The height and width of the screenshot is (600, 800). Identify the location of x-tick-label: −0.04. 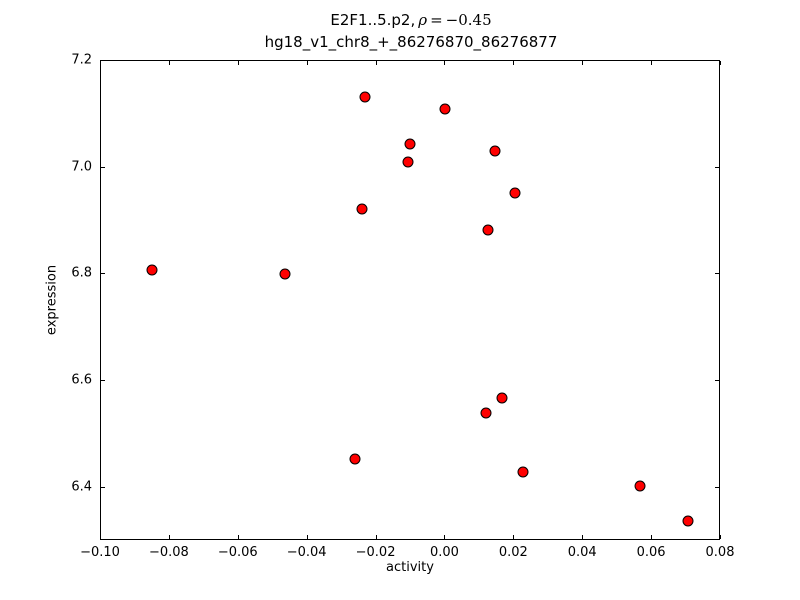
(306, 552).